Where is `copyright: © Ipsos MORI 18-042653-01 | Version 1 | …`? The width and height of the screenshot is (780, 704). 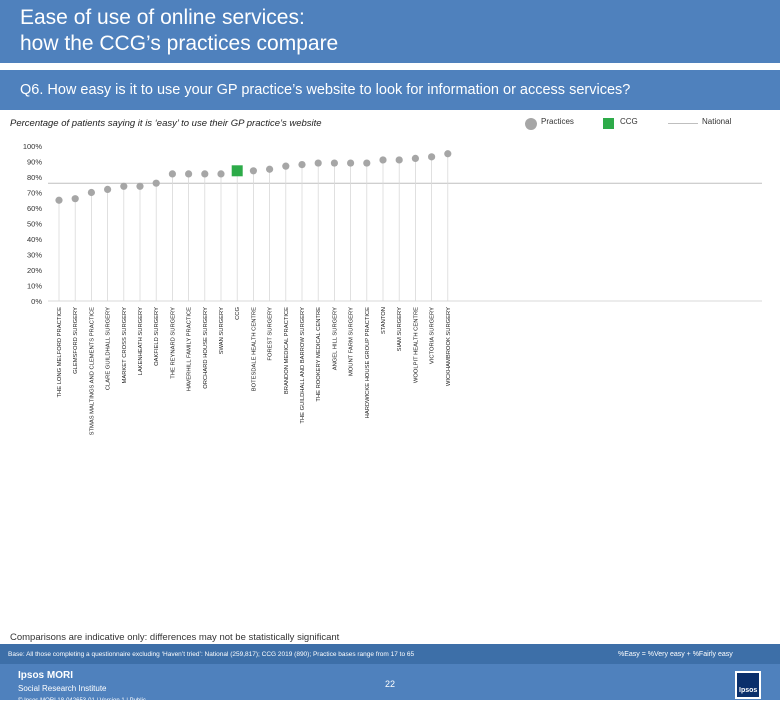
copyright: © Ipsos MORI 18-042653-01 | Version 1 | … is located at coordinates (82, 701).